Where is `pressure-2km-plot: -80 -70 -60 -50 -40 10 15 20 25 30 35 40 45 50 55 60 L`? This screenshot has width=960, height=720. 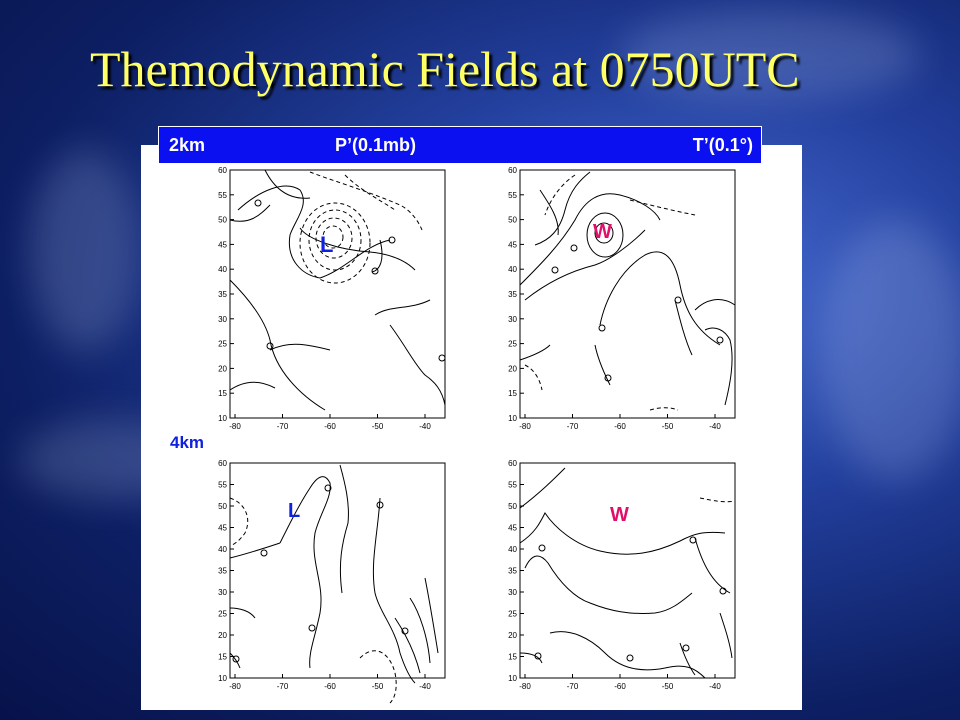
pressure-2km-plot: -80 -70 -60 -50 -40 10 15 20 25 30 35 40 45 50 55 60 L is located at coordinates (332, 298).